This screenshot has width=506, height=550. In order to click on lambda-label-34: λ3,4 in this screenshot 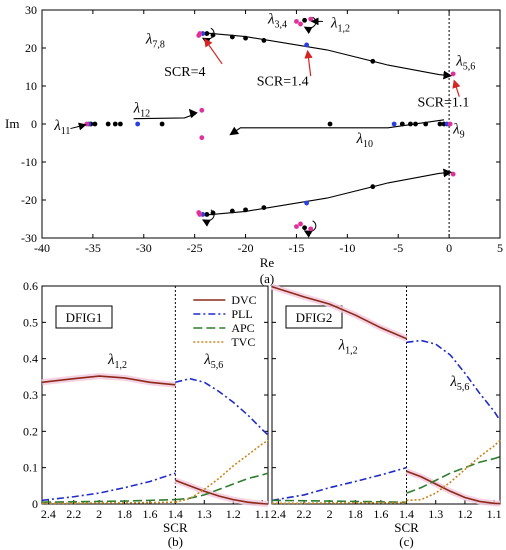, I will do `click(277, 21)`.